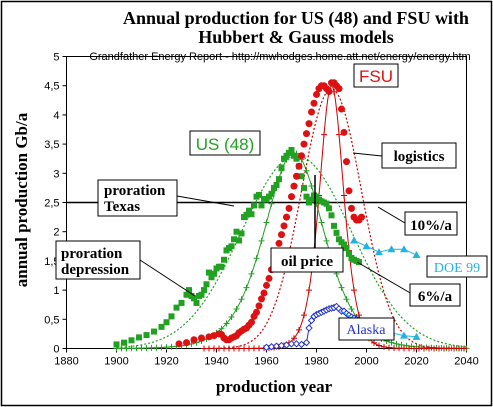 The width and height of the screenshot is (493, 407). What do you see at coordinates (435, 295) in the screenshot?
I see `six-pct-box` at bounding box center [435, 295].